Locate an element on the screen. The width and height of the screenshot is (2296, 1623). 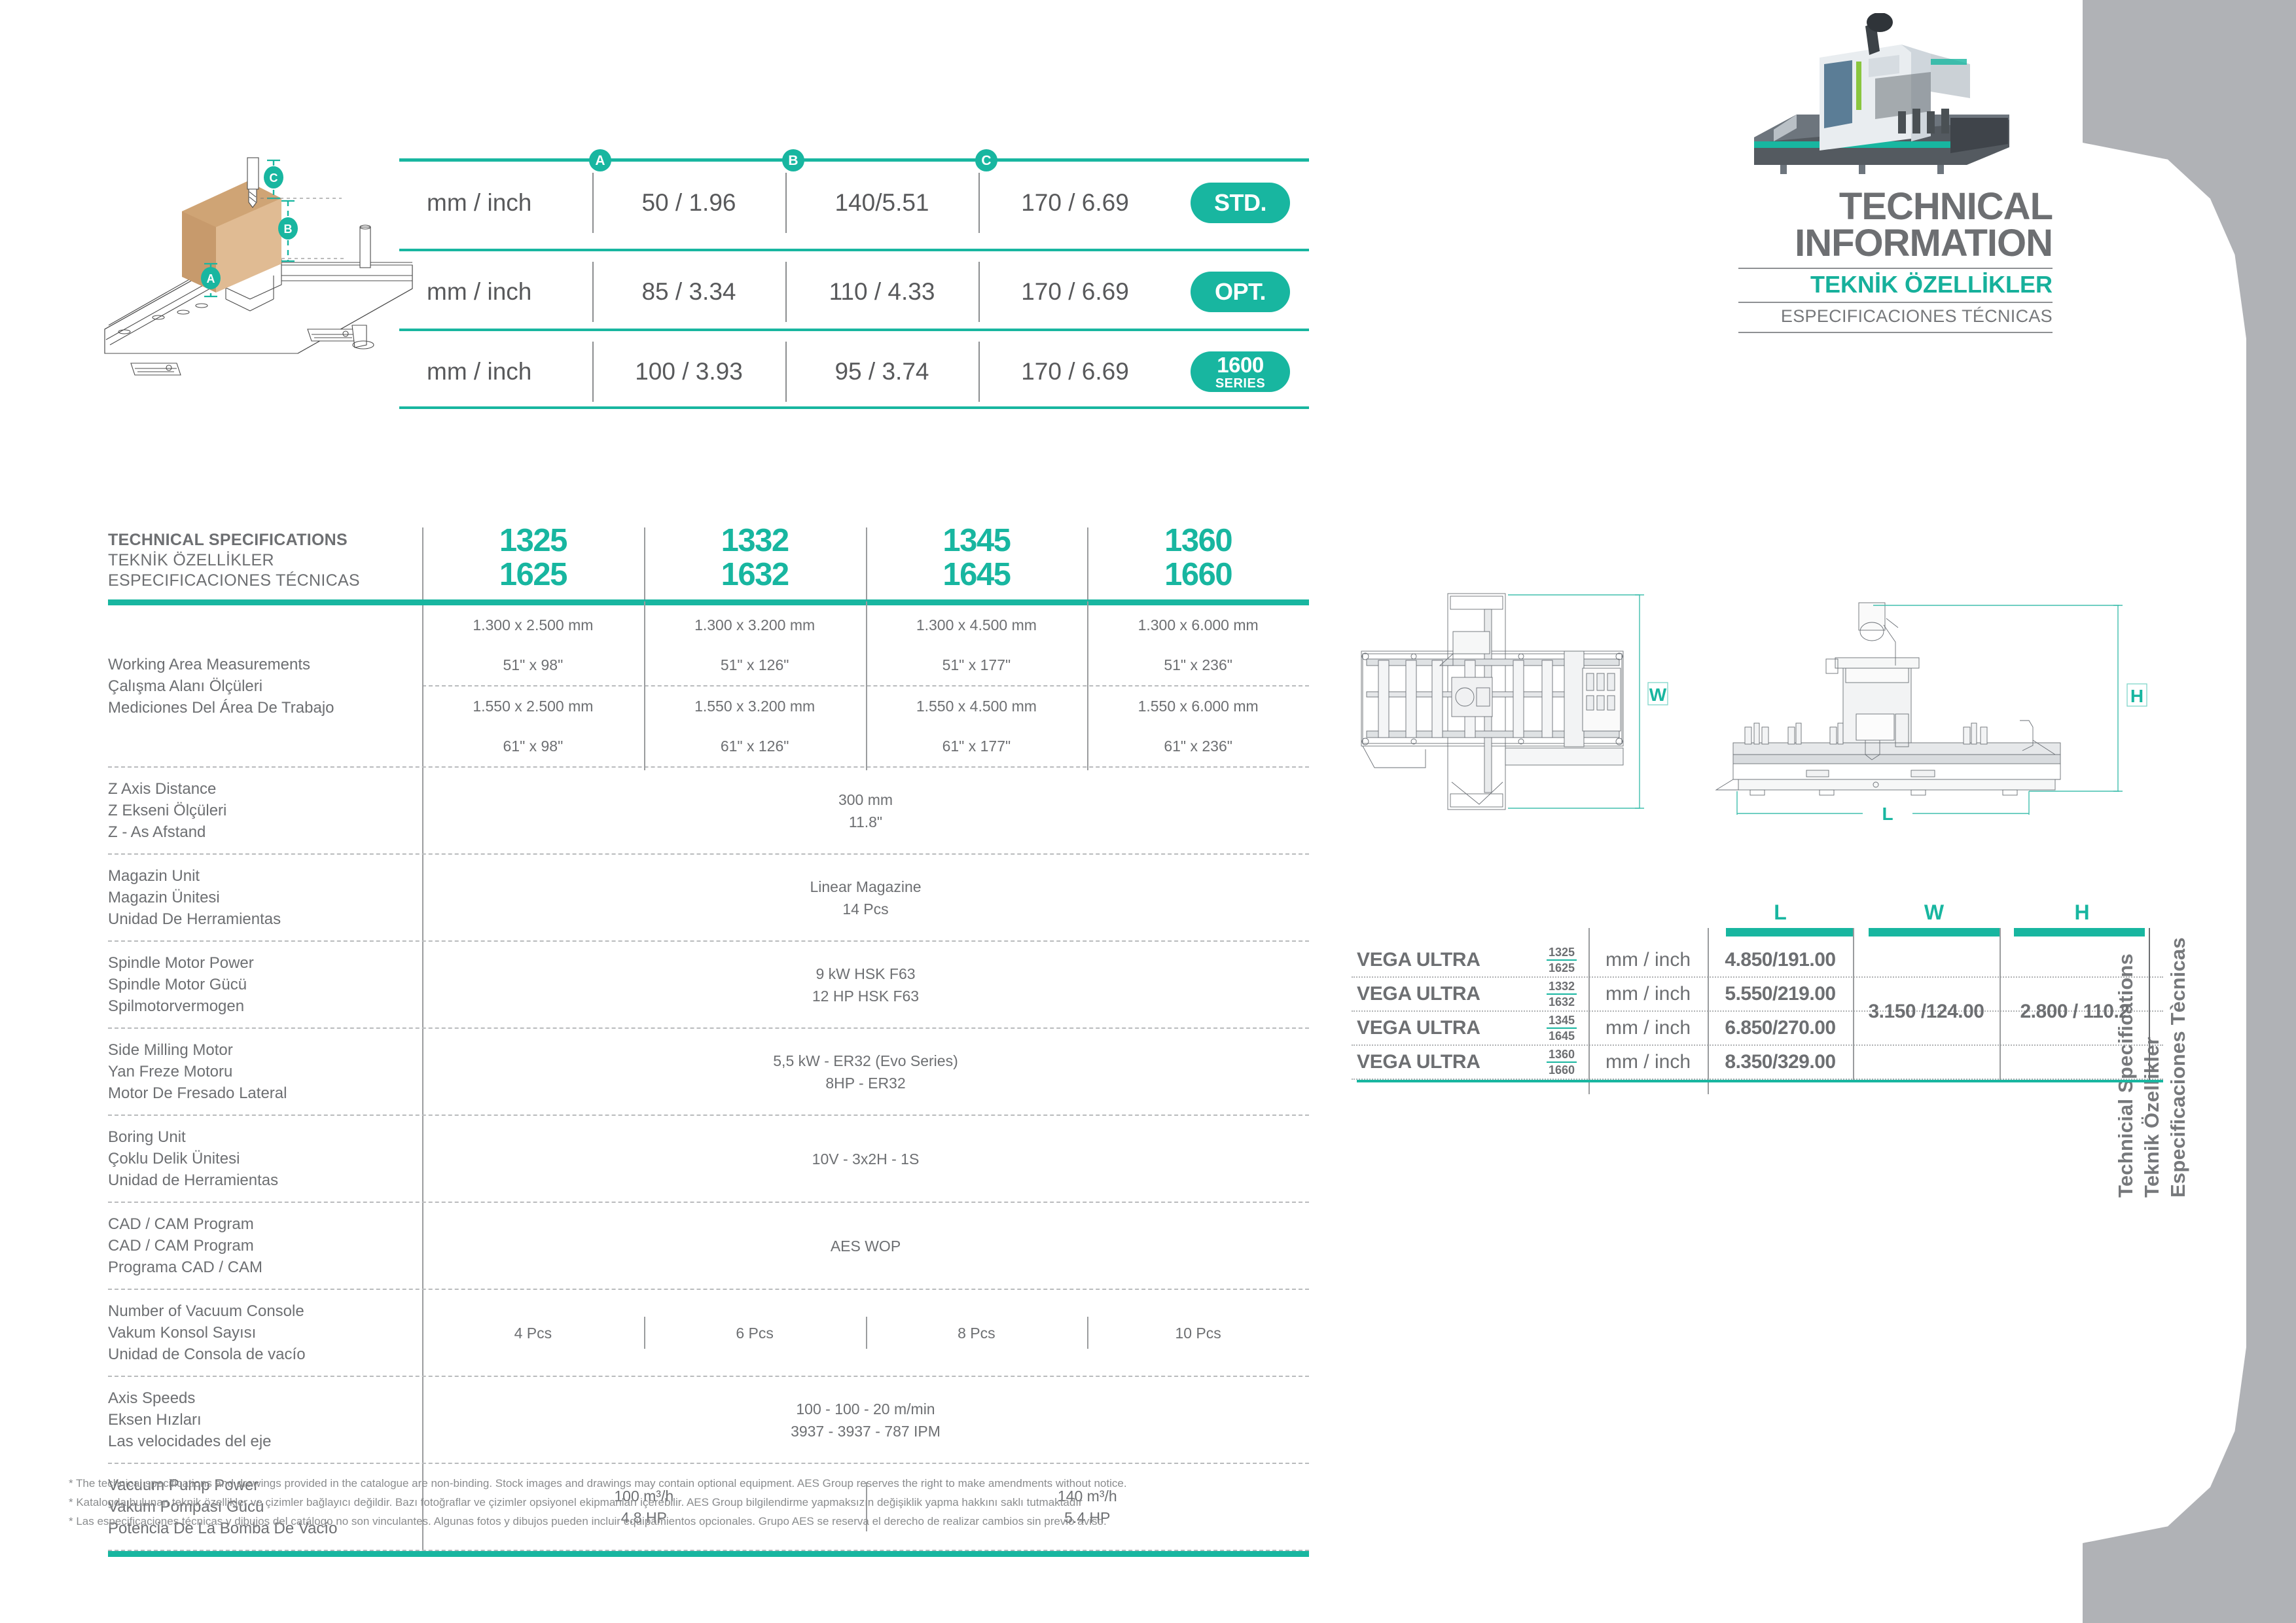
clearance-b-opt: 110 / 4.33 is located at coordinates (882, 292).